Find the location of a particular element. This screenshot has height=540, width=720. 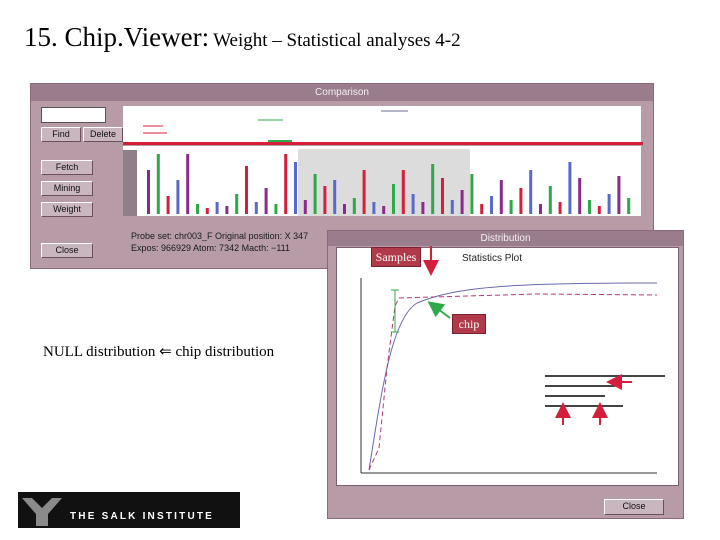

left-arrow-icon: ⇐ is located at coordinates (165, 352).